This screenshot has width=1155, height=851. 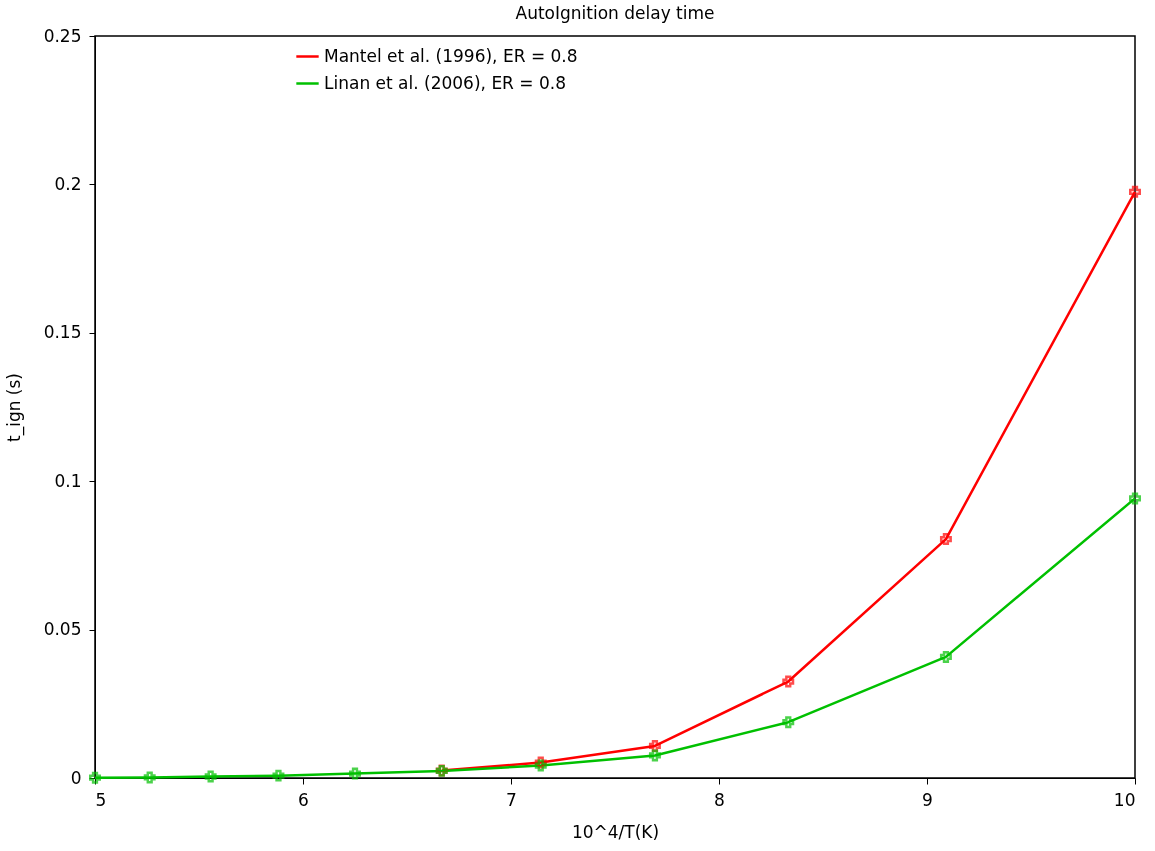 I want to click on x-tick-label: 6, so click(x=303, y=799).